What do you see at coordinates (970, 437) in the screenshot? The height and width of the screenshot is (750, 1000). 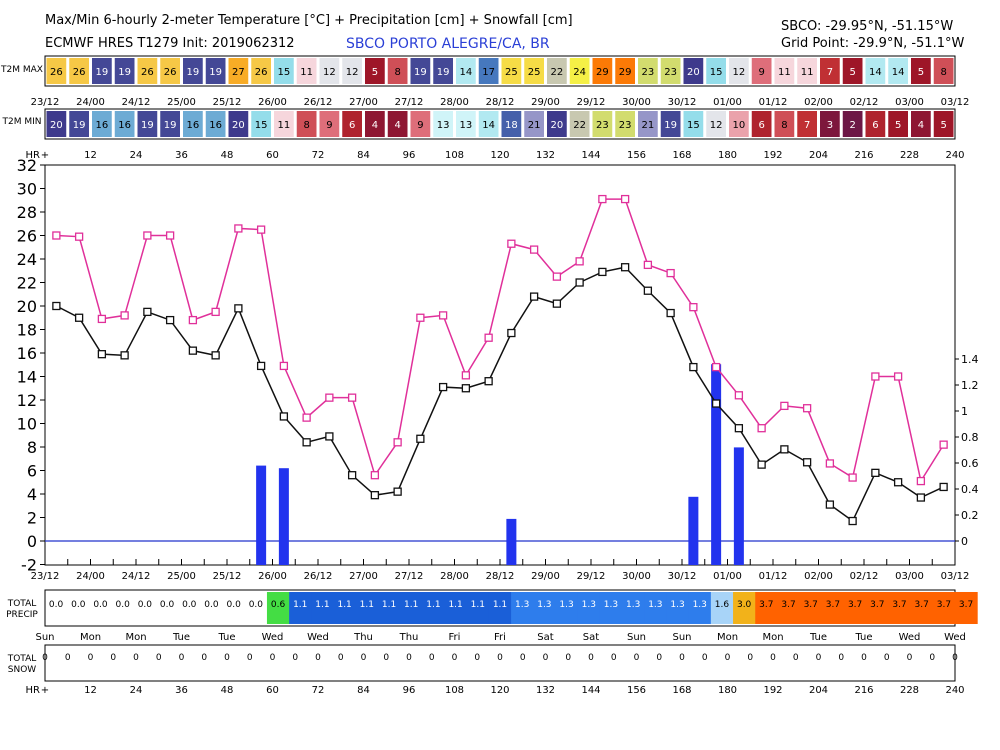 I see `y-right-tick-label: 0.8` at bounding box center [970, 437].